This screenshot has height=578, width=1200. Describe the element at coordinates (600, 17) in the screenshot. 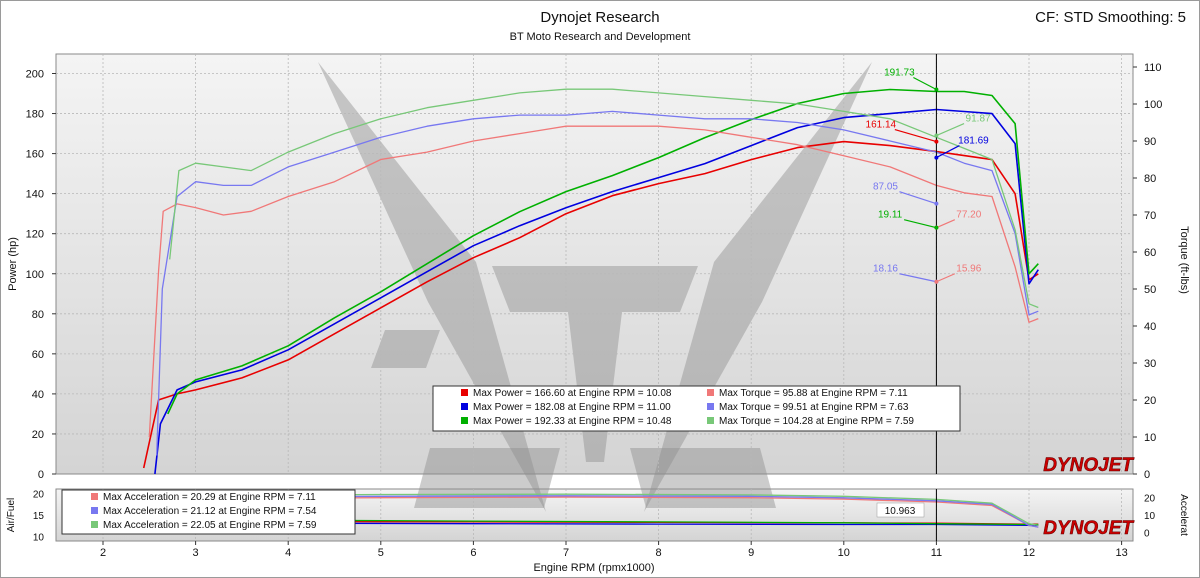

I see `chart-title: Dynojet Research` at that location.